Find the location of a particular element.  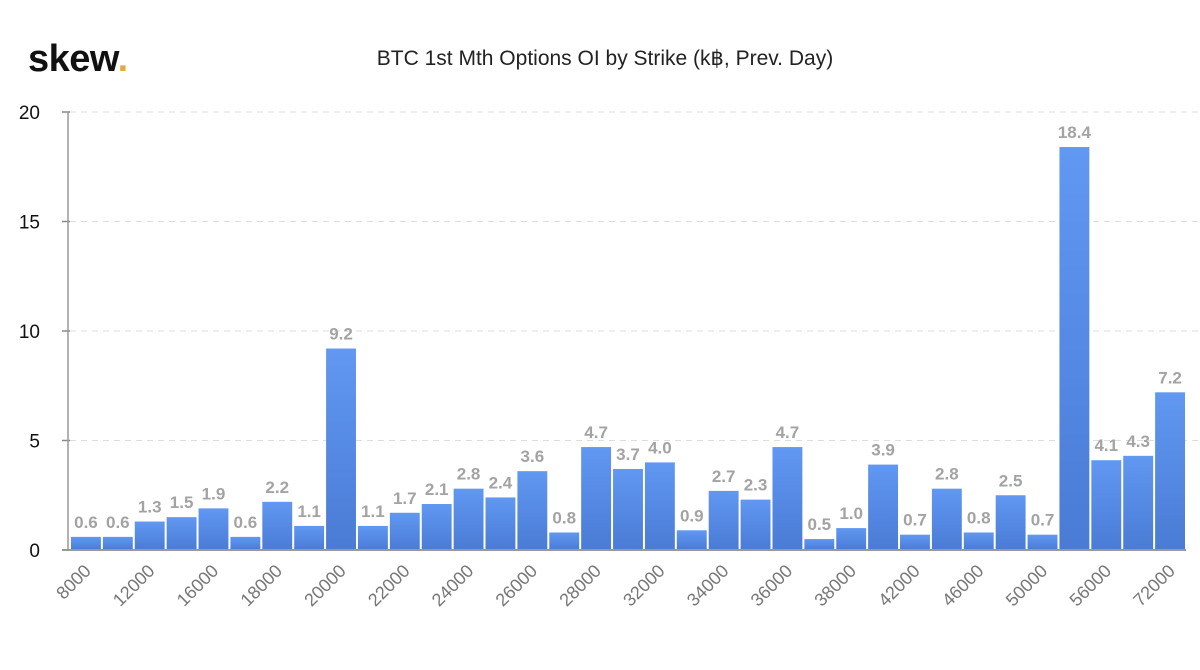

data-label: 2.4 is located at coordinates (501, 482).